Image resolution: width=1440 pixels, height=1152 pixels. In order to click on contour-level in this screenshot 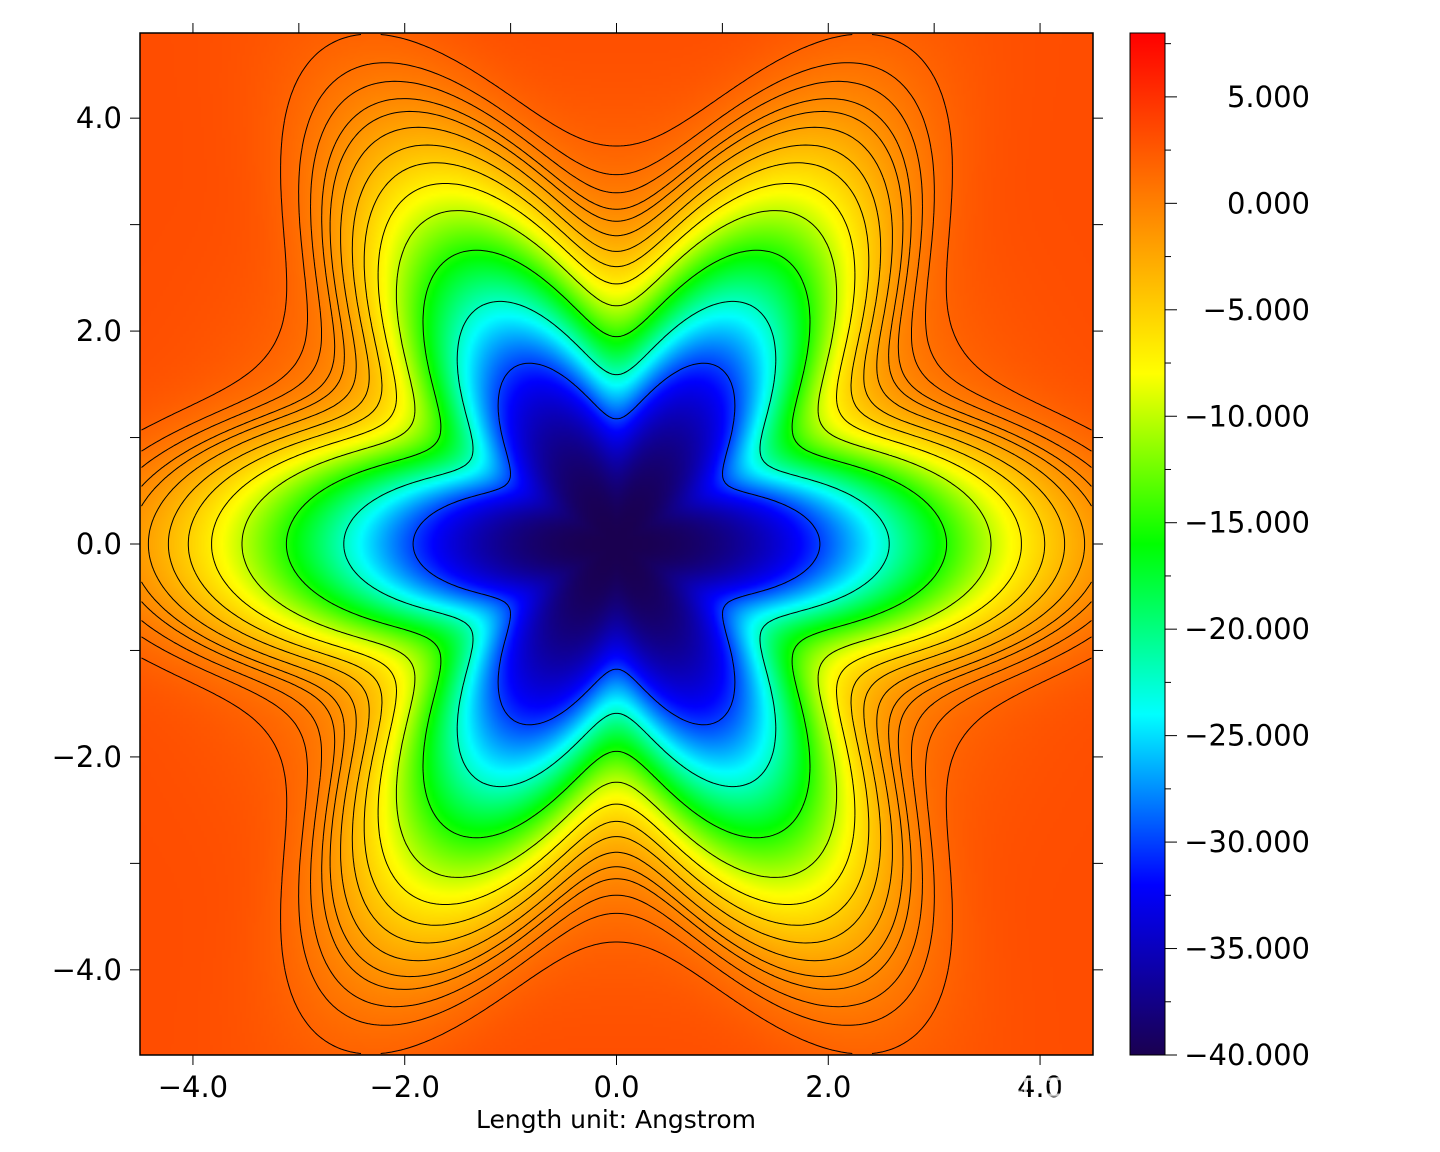, I will do `click(616, 544)`.